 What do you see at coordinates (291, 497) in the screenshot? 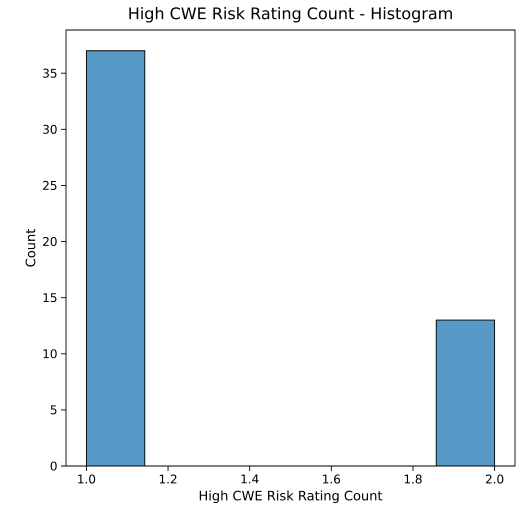
I see `x-axis-title: High CWE Risk Rating Count` at bounding box center [291, 497].